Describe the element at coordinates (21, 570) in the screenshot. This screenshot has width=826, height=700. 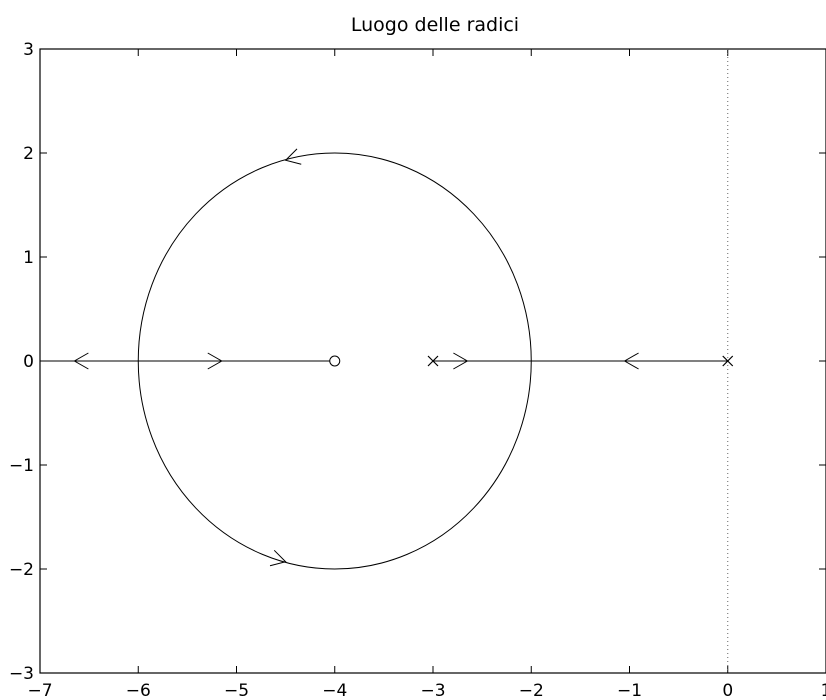
I see `y-tick-label: −2` at that location.